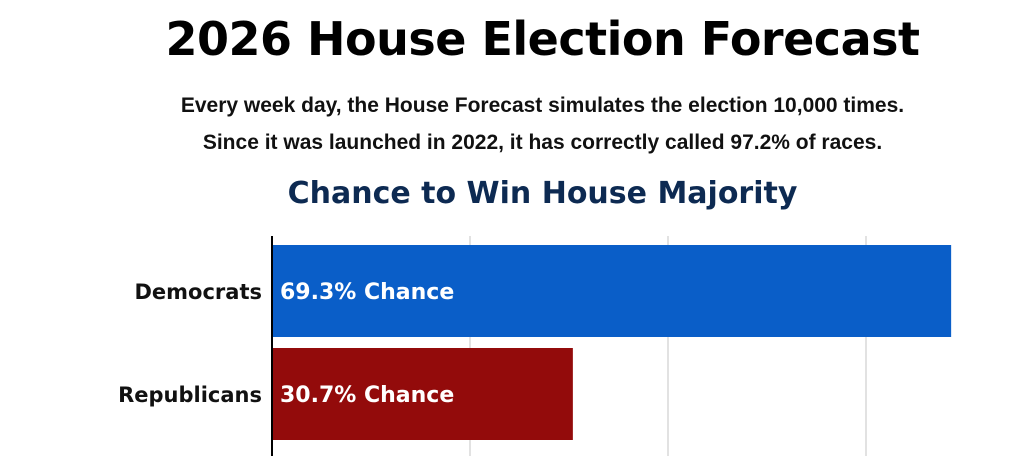  I want to click on bar-democrats, so click(612, 291).